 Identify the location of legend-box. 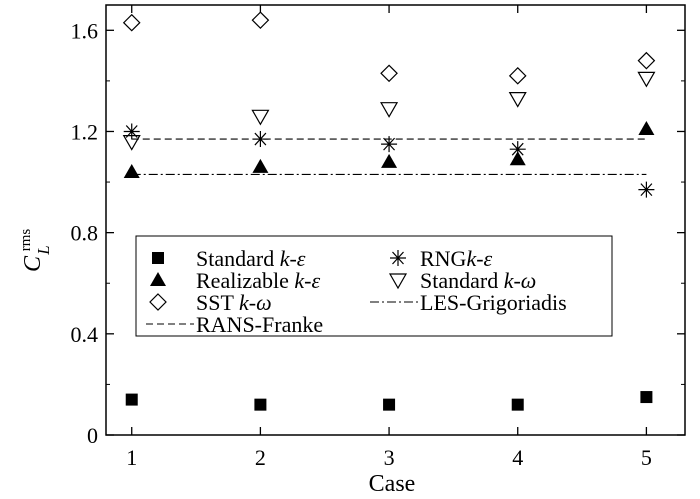
(374, 286).